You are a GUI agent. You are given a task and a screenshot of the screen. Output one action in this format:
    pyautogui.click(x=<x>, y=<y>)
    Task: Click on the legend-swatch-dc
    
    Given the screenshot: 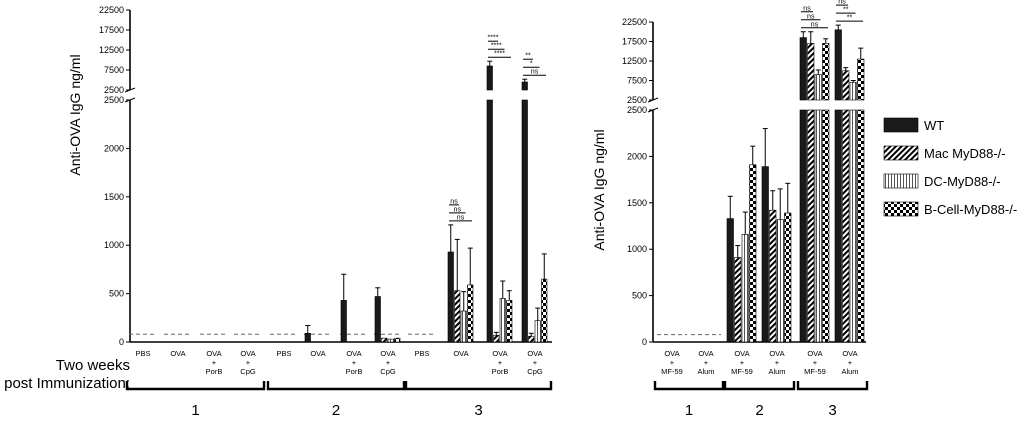 What is the action you would take?
    pyautogui.click(x=901, y=181)
    